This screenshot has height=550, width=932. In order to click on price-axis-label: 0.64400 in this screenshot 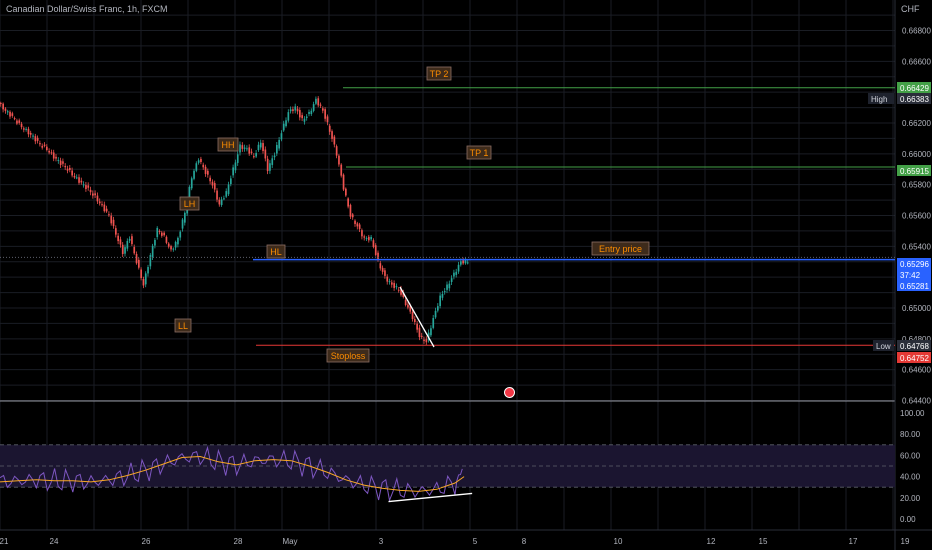, I will do `click(916, 401)`.